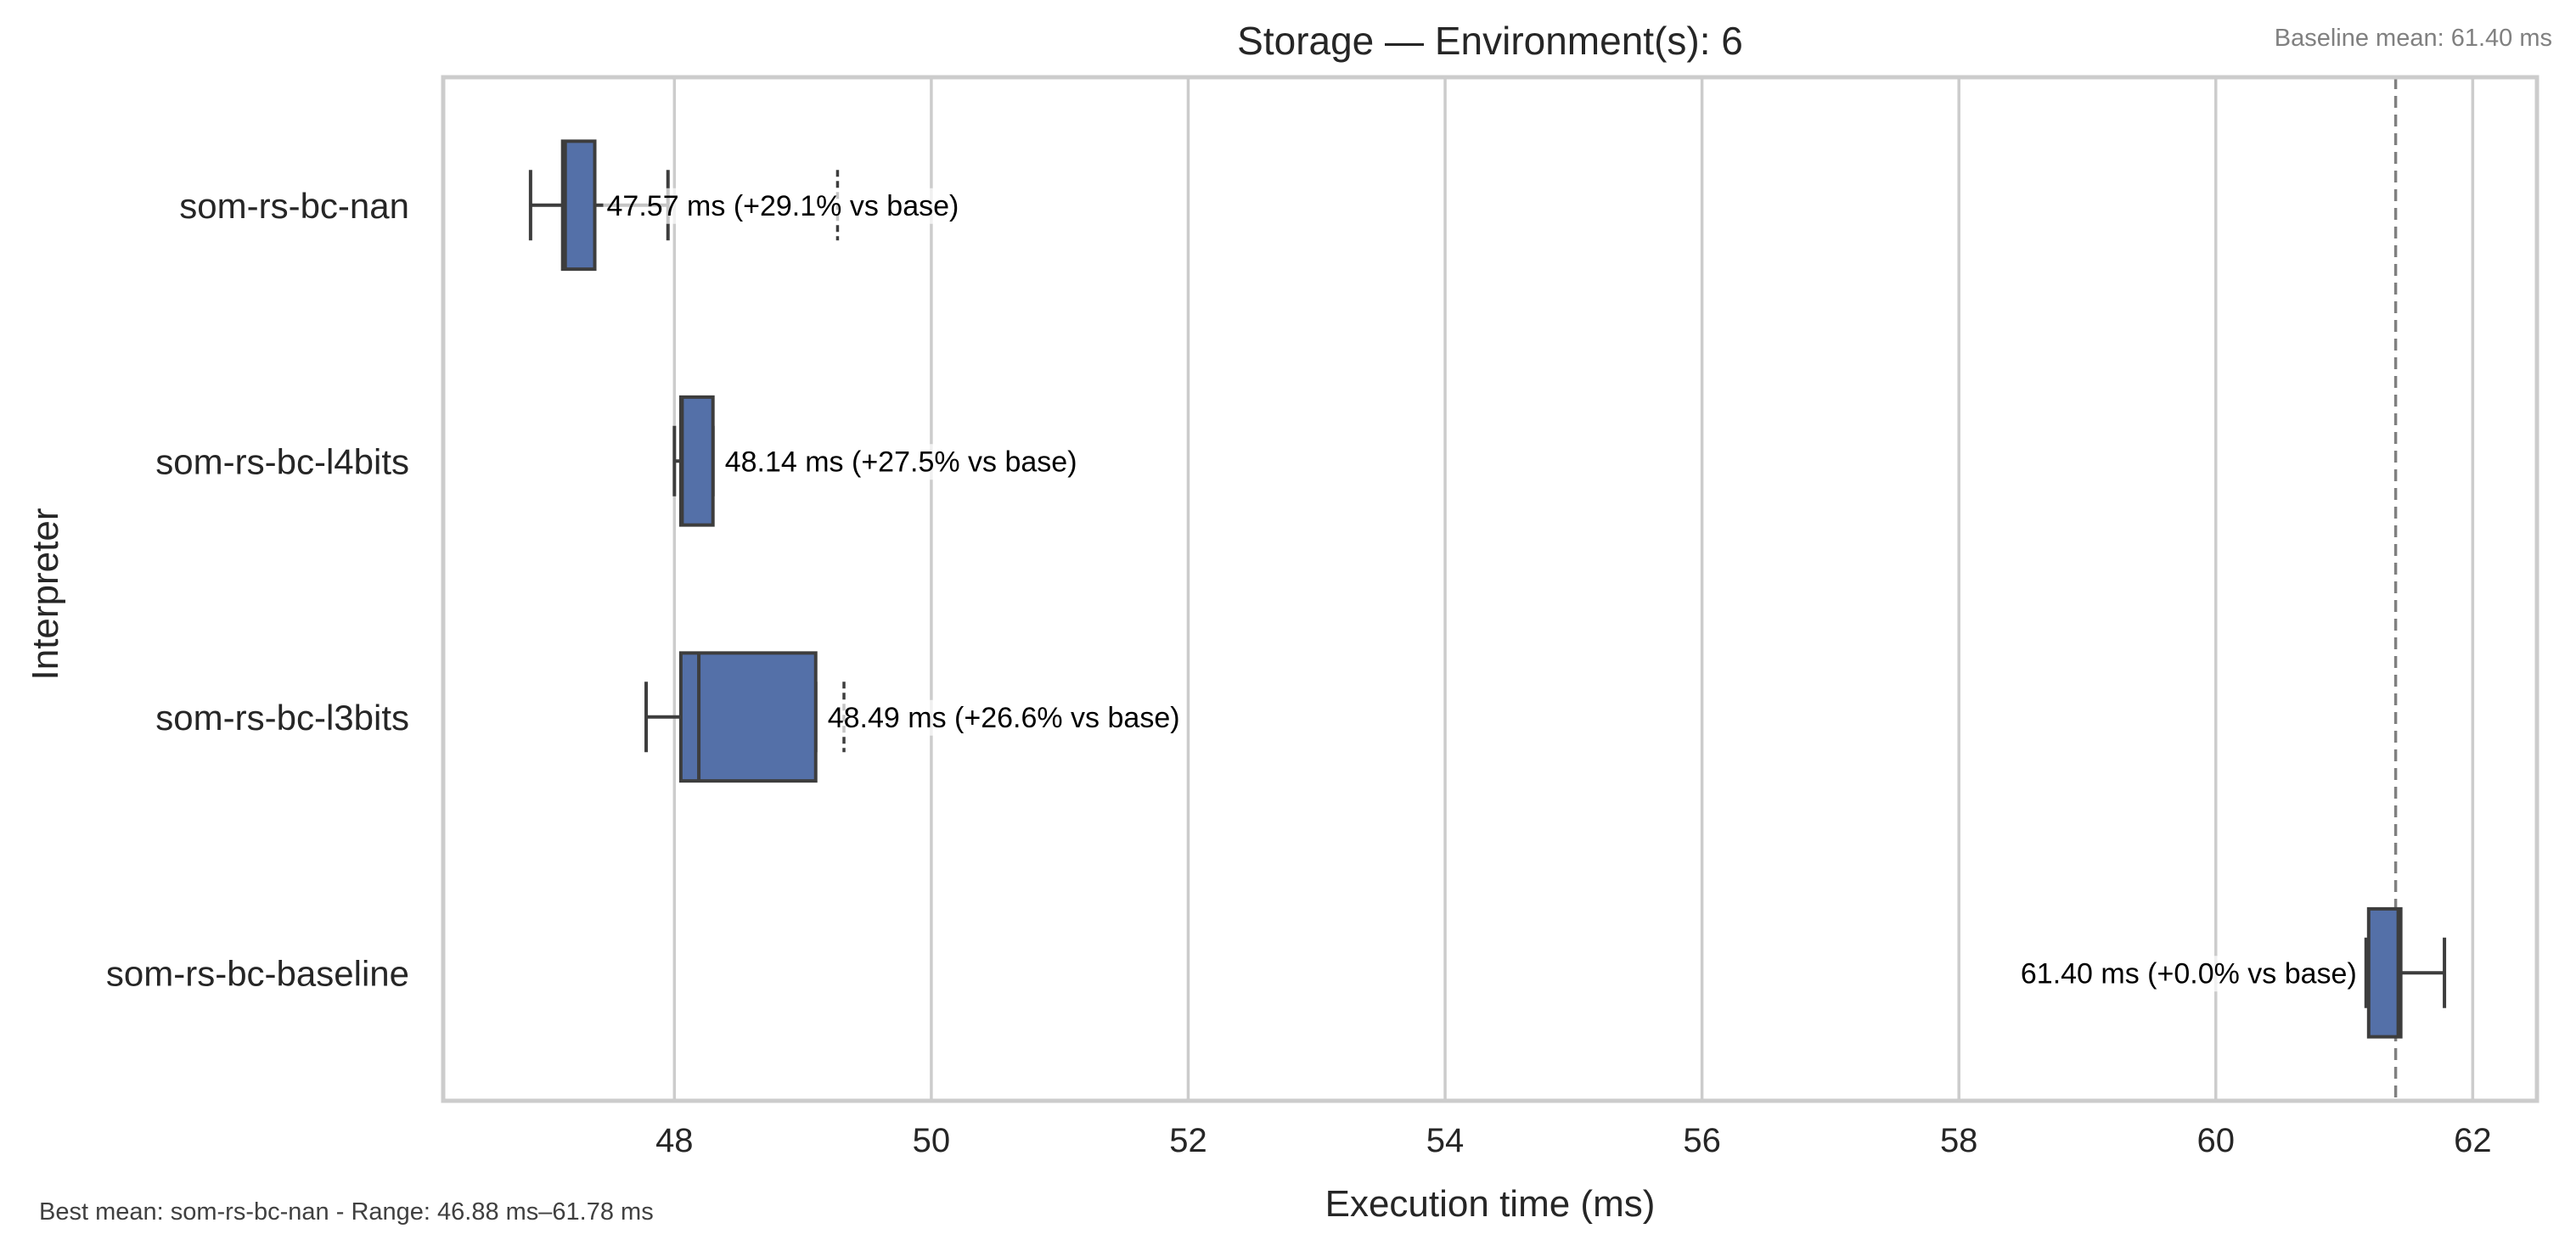 The image size is (2576, 1251). Describe the element at coordinates (282, 461) in the screenshot. I see `category-label: som-rs-bc-l4bits` at that location.